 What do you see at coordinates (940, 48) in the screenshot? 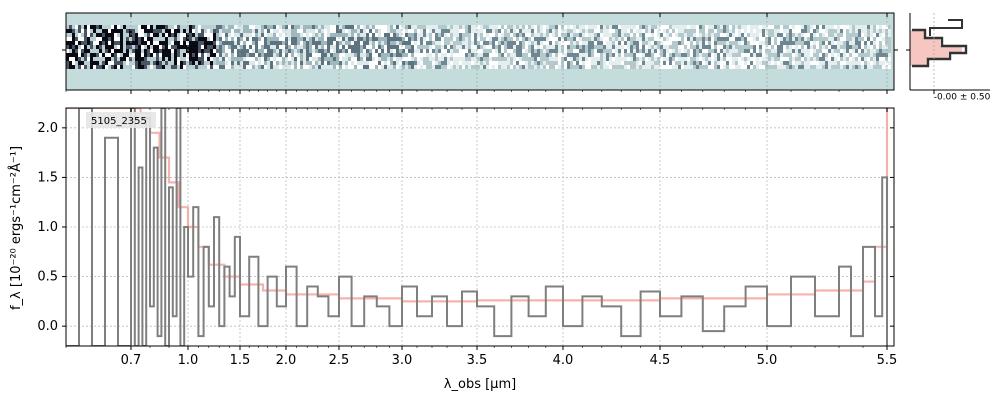
I see `inset-profile-line` at bounding box center [940, 48].